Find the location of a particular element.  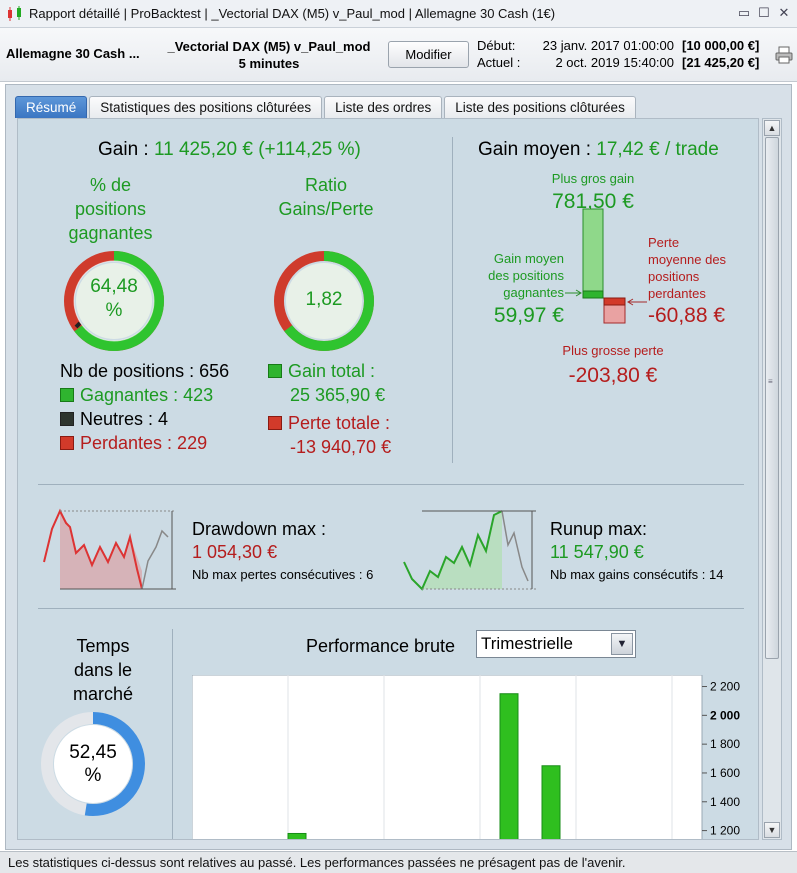

current-label: Actuel : is located at coordinates (499, 62).